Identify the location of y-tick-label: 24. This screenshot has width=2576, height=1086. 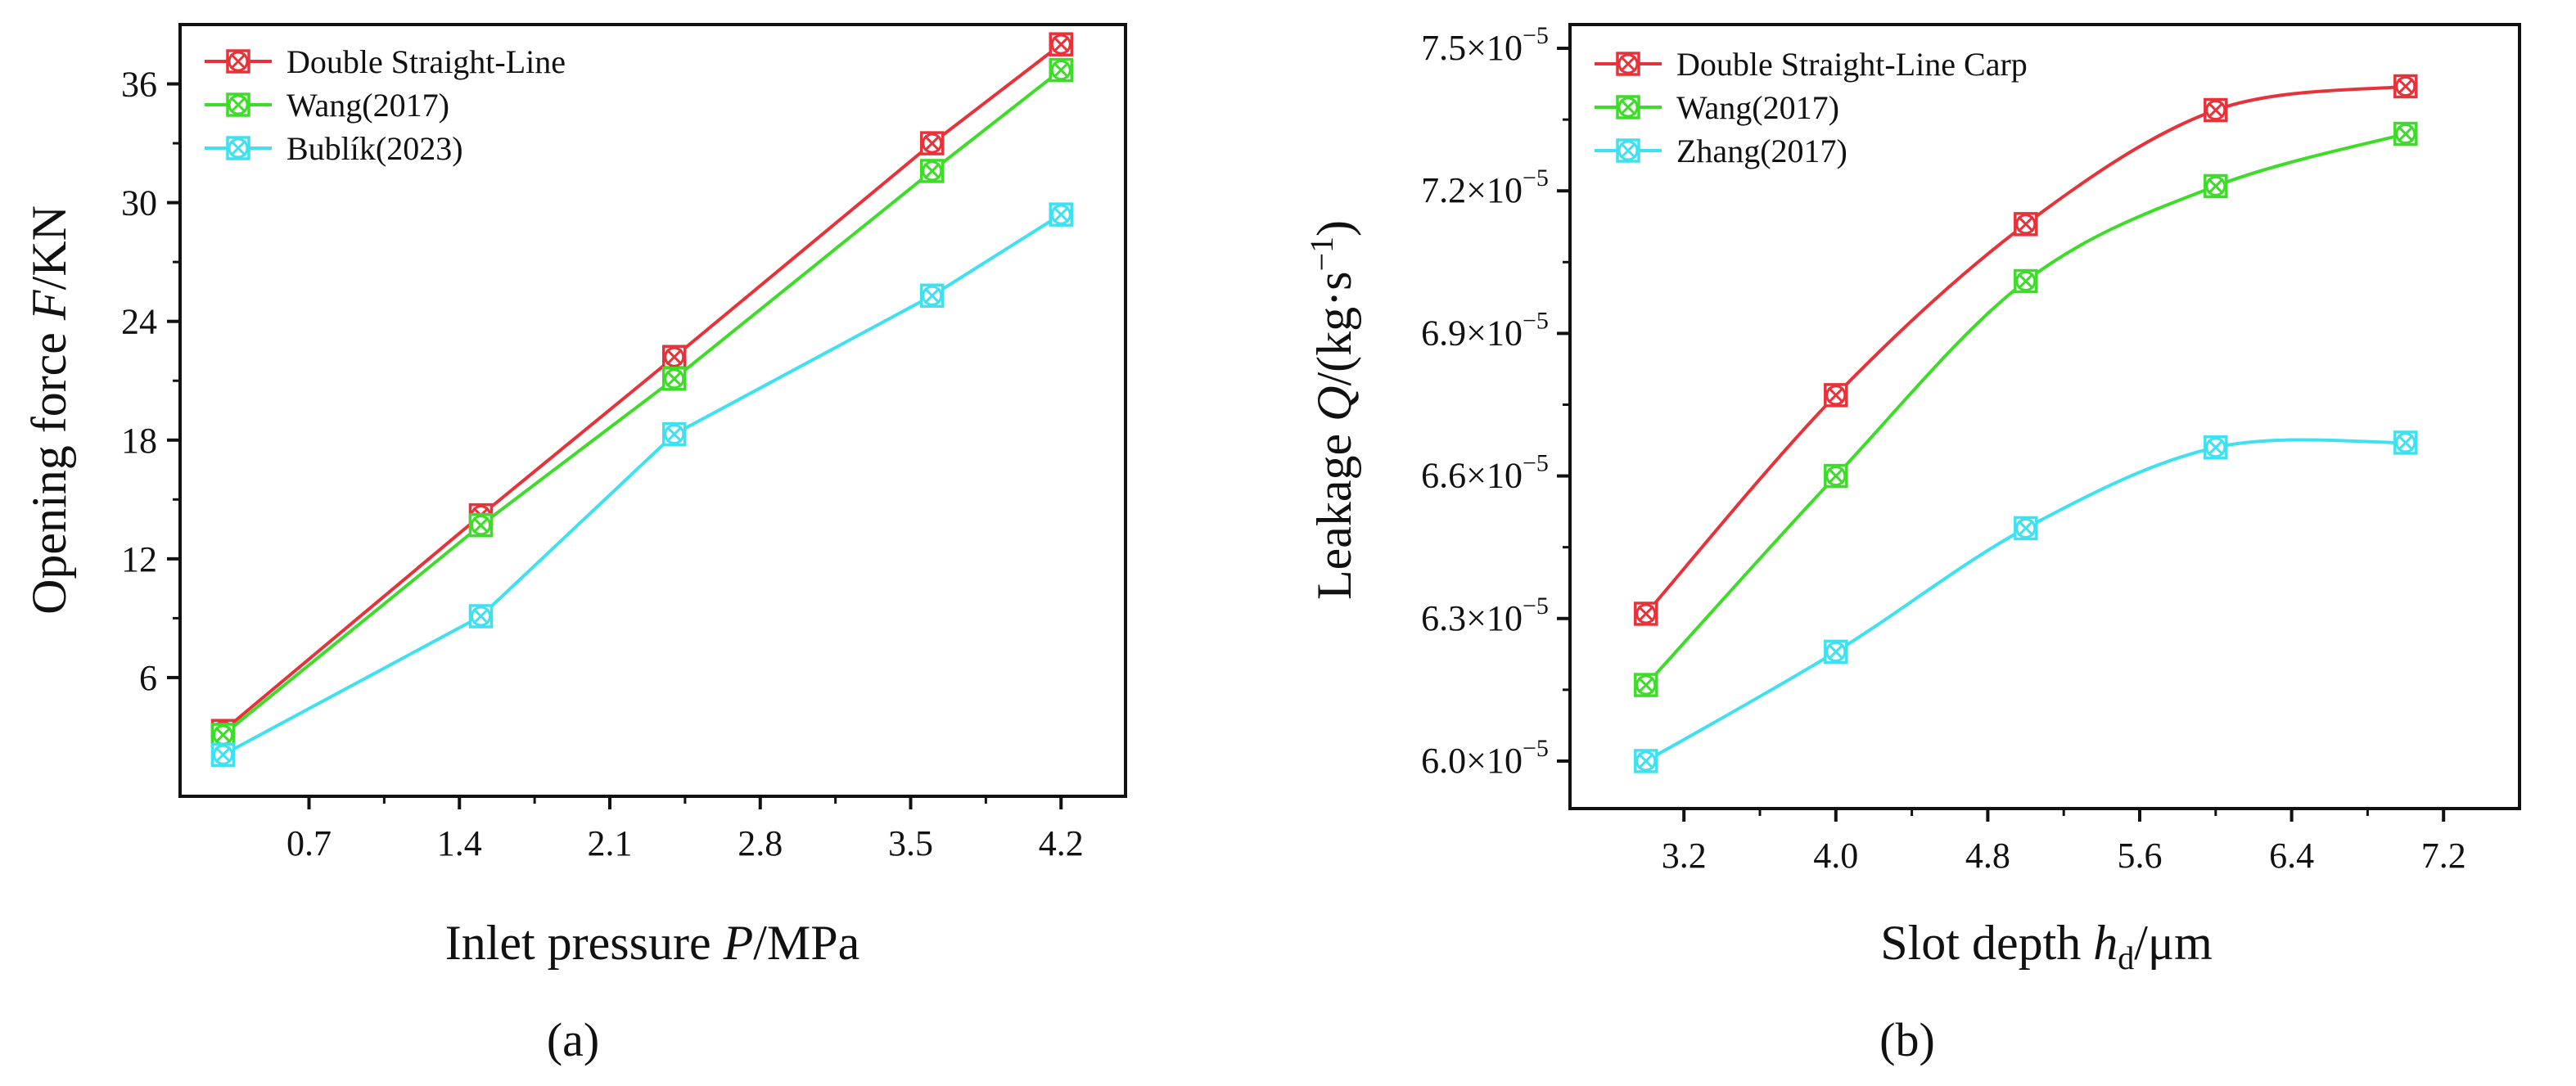
(139, 322).